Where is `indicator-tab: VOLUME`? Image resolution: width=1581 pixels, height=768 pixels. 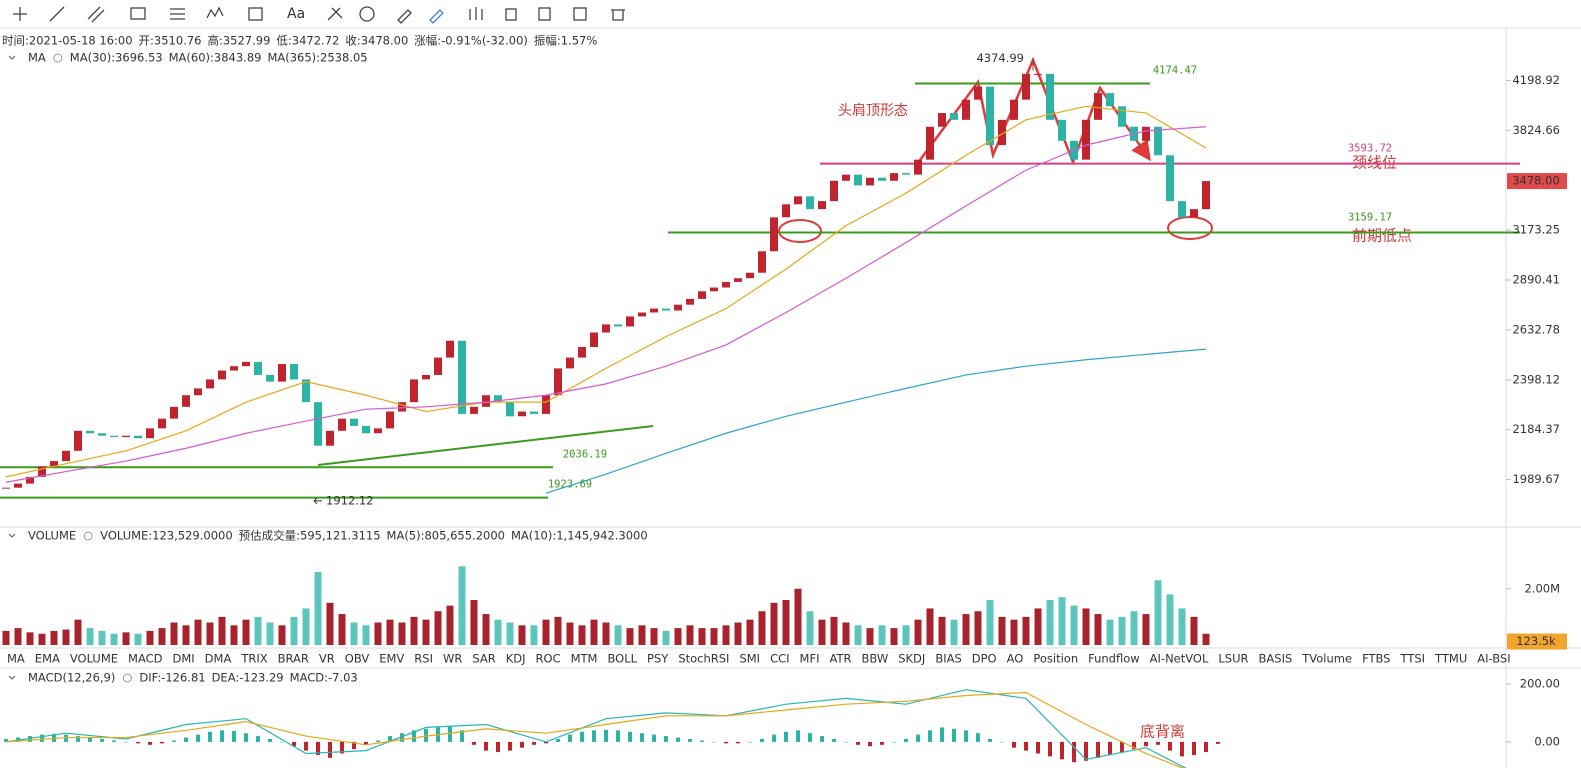
indicator-tab: VOLUME is located at coordinates (94, 659).